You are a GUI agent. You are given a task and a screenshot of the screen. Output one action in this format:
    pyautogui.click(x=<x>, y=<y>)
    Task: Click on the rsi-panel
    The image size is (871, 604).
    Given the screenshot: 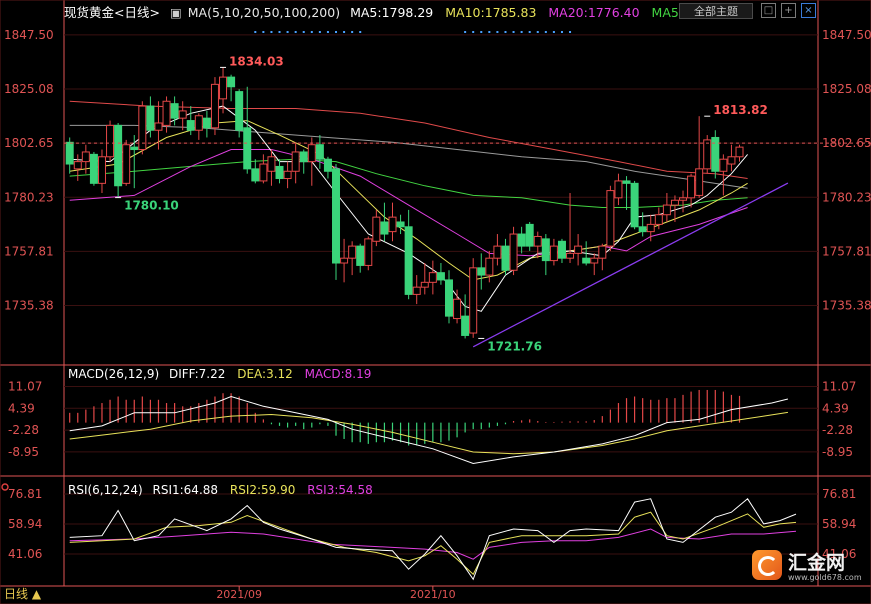 What is the action you would take?
    pyautogui.click(x=441, y=537)
    